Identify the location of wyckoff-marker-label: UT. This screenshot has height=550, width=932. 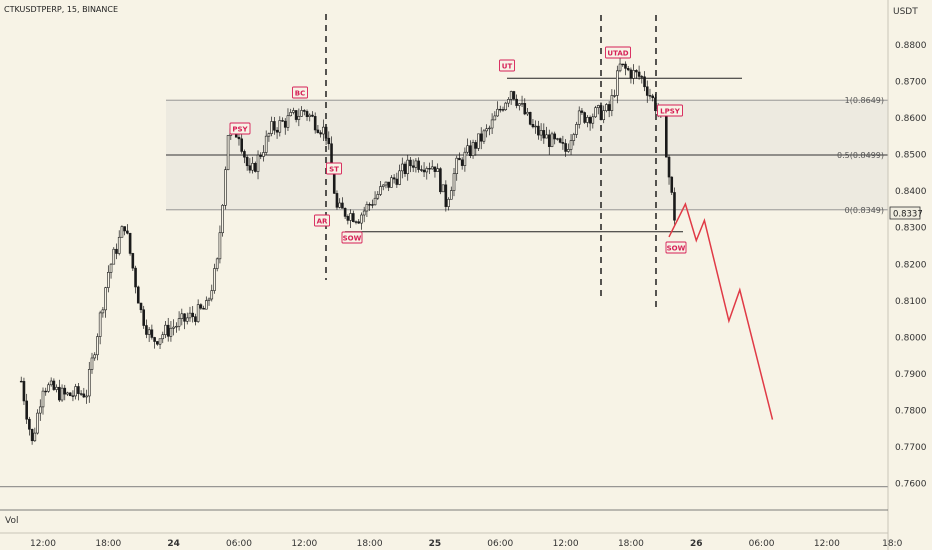
(507, 67).